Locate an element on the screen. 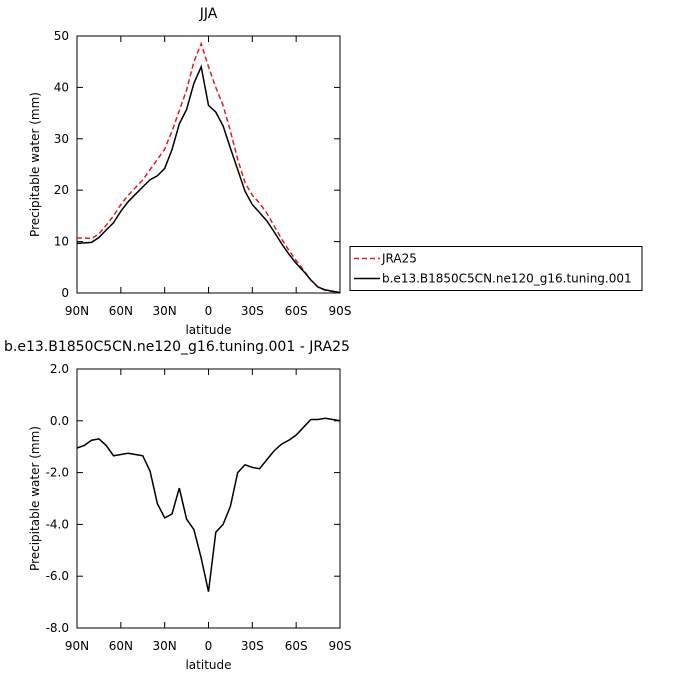 Image resolution: width=674 pixels, height=679 pixels. plot-frame is located at coordinates (208, 164).